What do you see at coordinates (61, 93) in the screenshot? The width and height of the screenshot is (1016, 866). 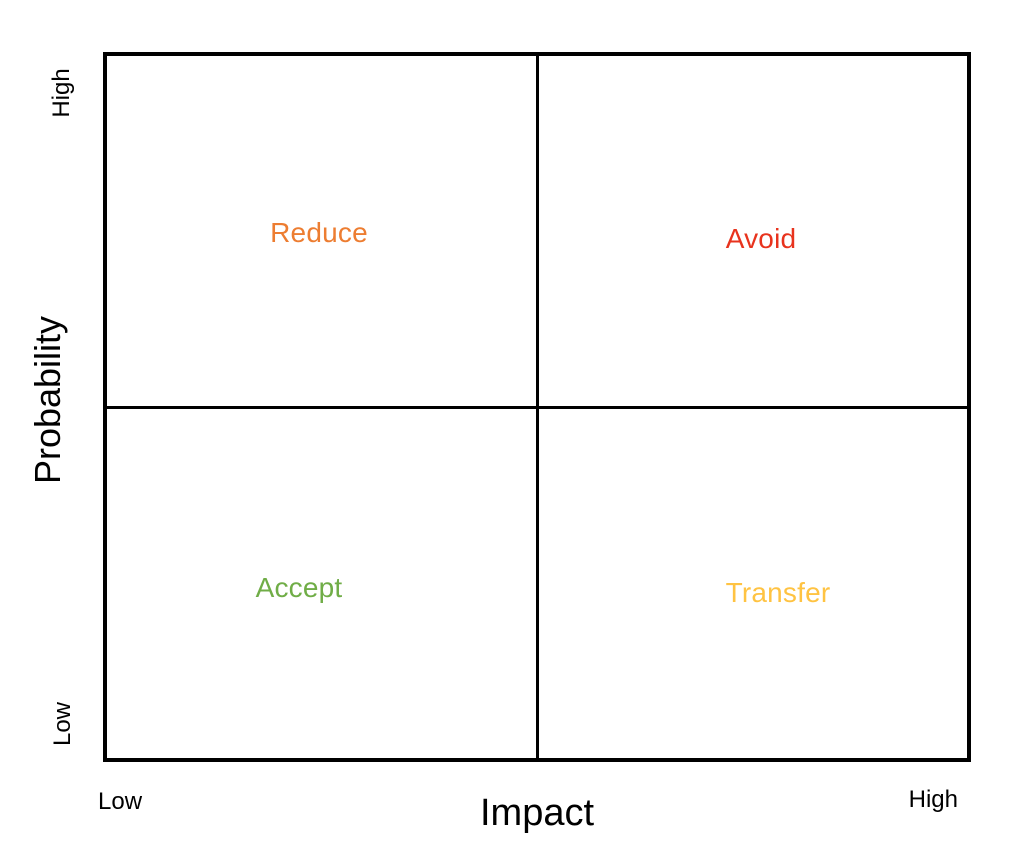 I see `y-axis-high-tick-label: High` at bounding box center [61, 93].